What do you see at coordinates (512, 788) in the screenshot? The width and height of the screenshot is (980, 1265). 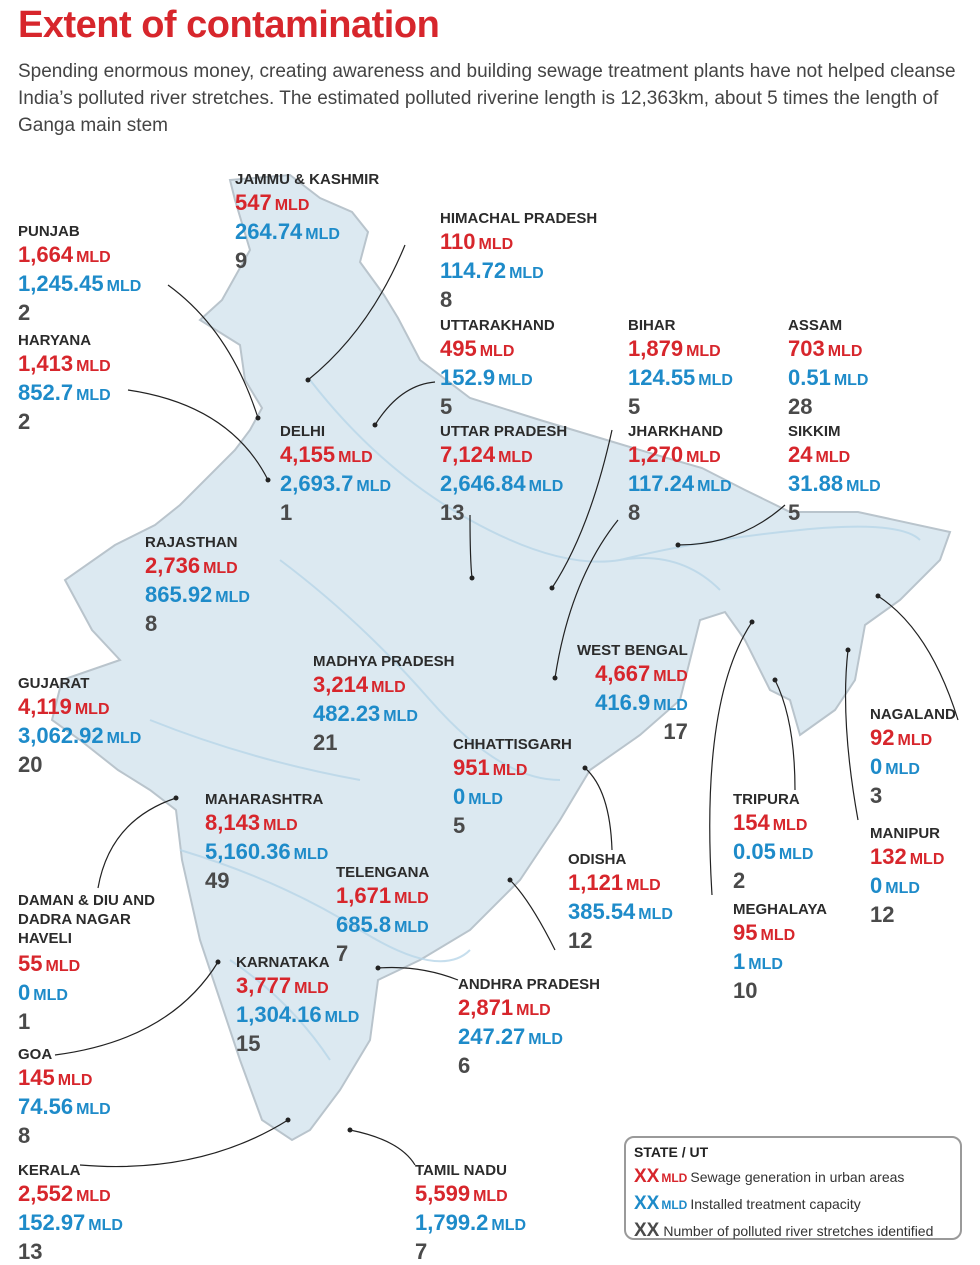 I see `state-label-chhattisgarh: CHHATTISGARH 951 MLD 0 MLD 5` at bounding box center [512, 788].